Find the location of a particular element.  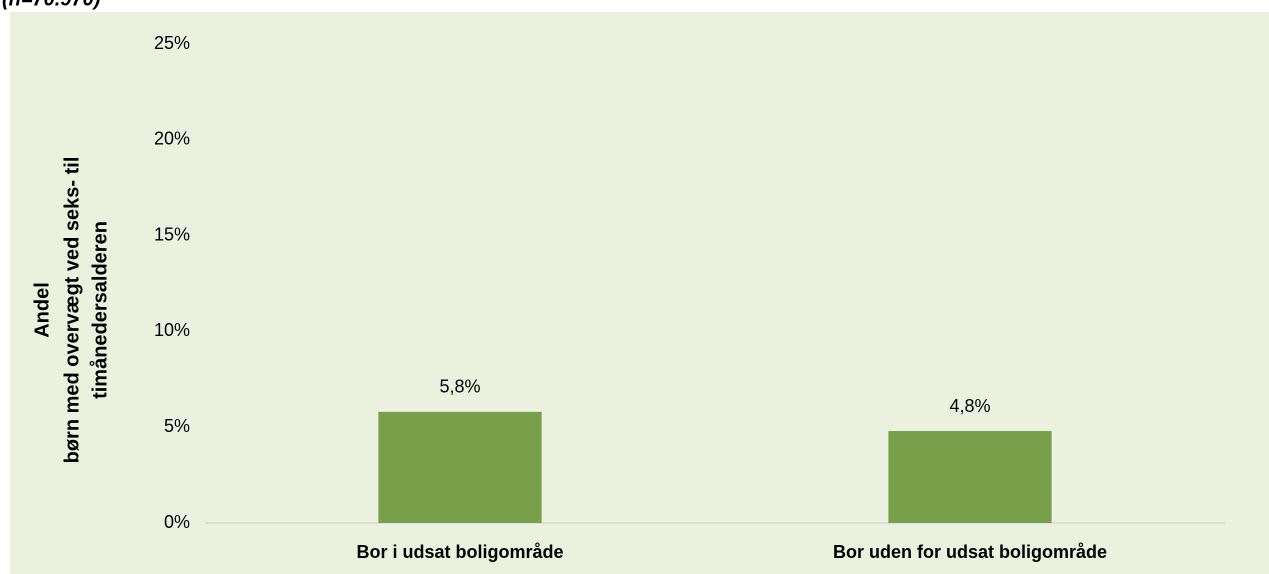

y-tick-label: 10% is located at coordinates (172, 330).